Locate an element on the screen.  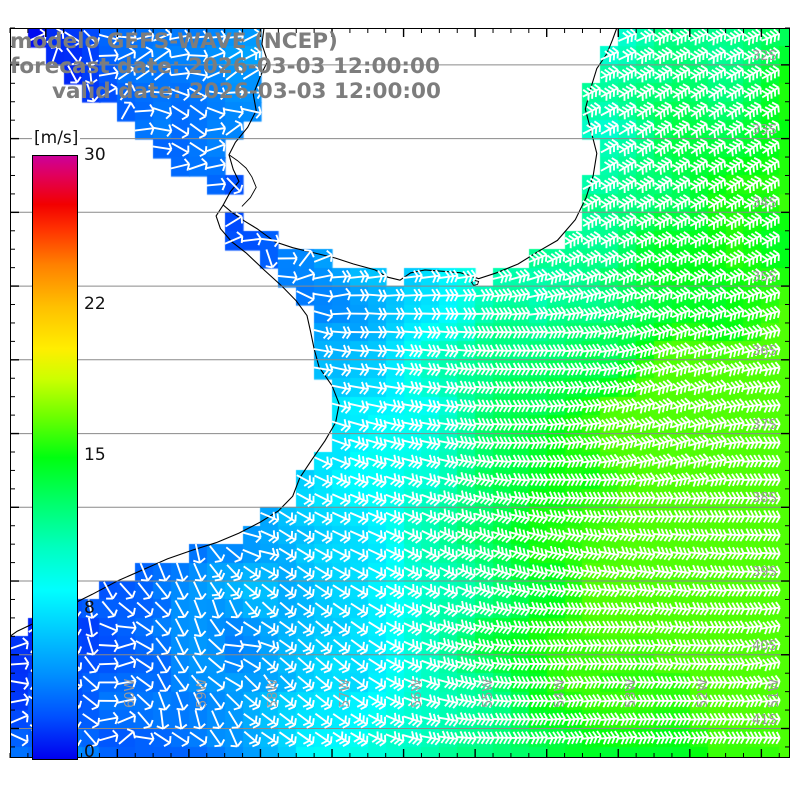
lat-label-35s: 35S is located at coordinates (764, 278).